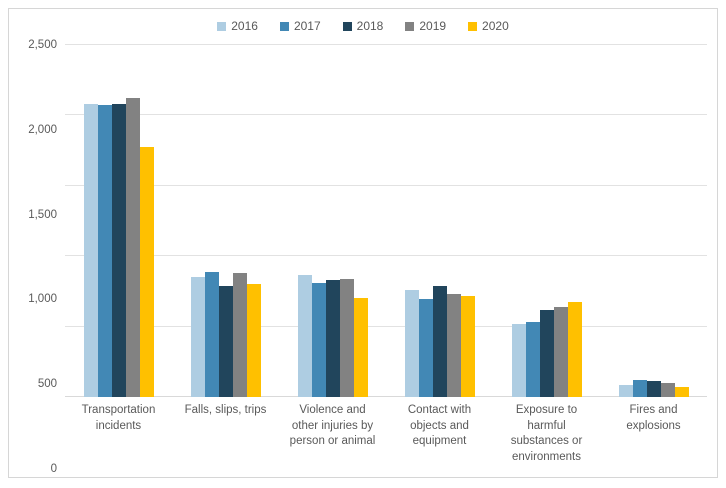 Image resolution: width=726 pixels, height=488 pixels. I want to click on y-axis-tick-label: 1,500, so click(42, 214).